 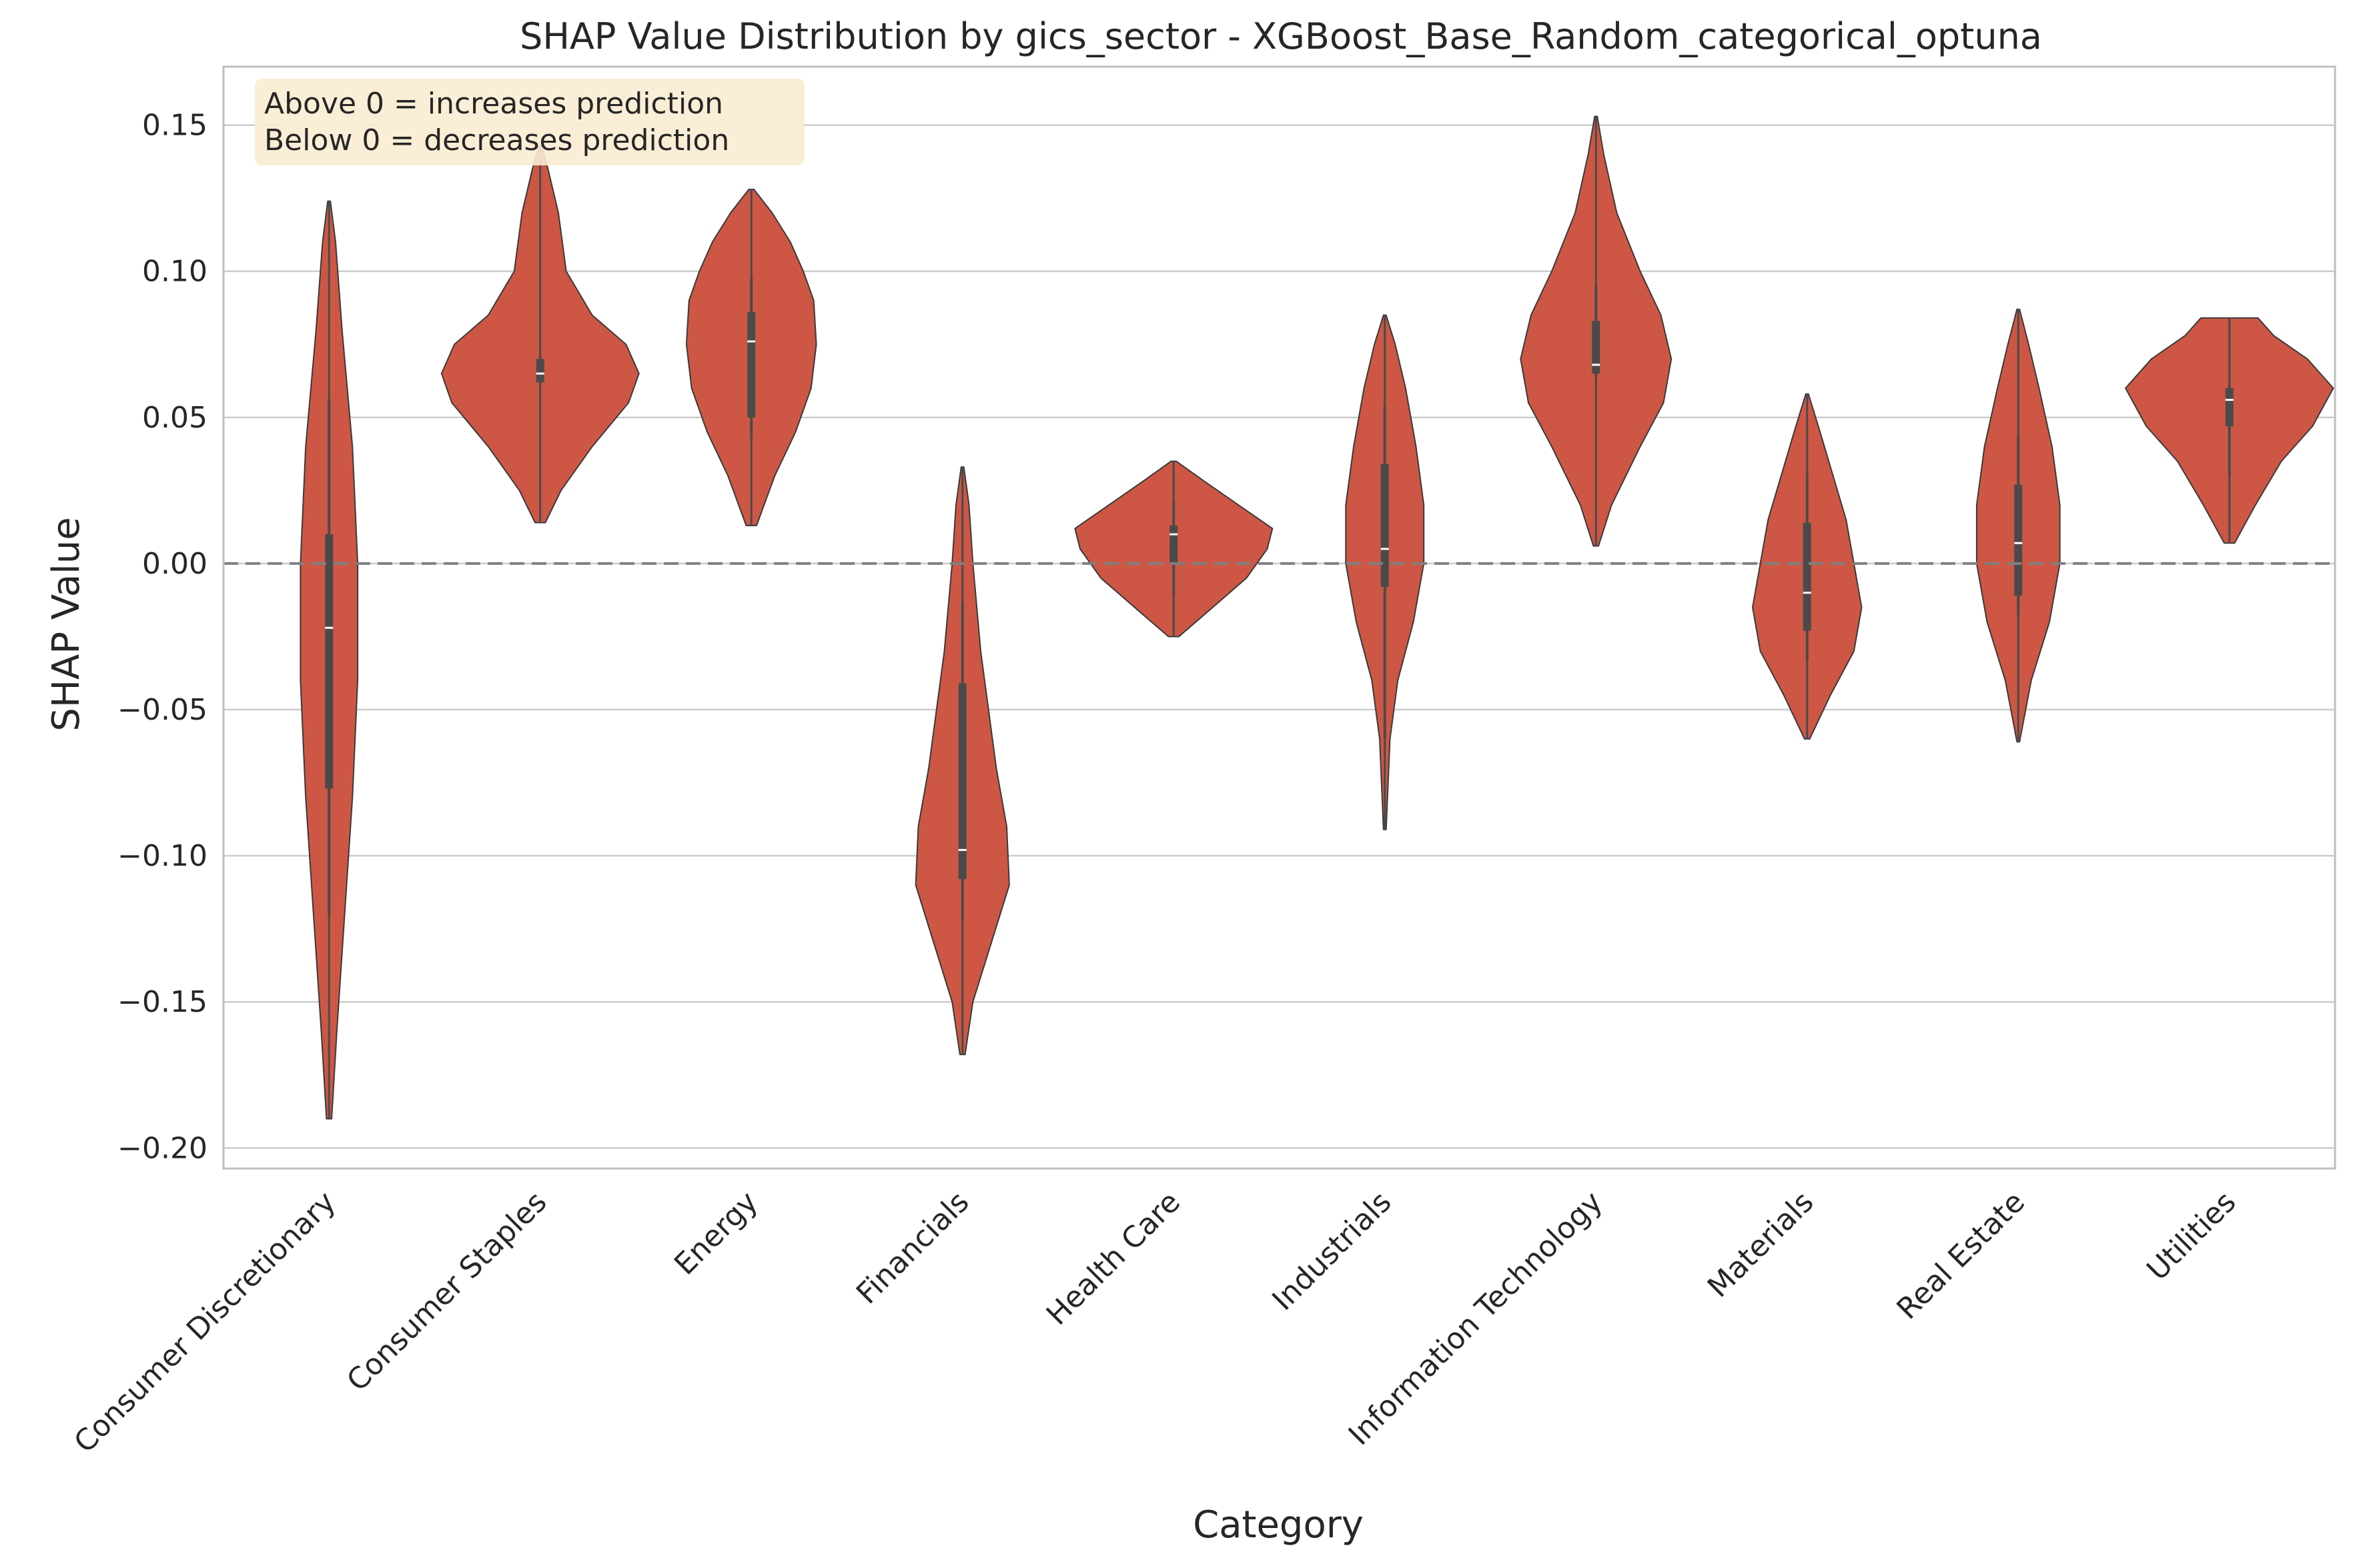 I want to click on annotation-background, so click(x=530, y=122).